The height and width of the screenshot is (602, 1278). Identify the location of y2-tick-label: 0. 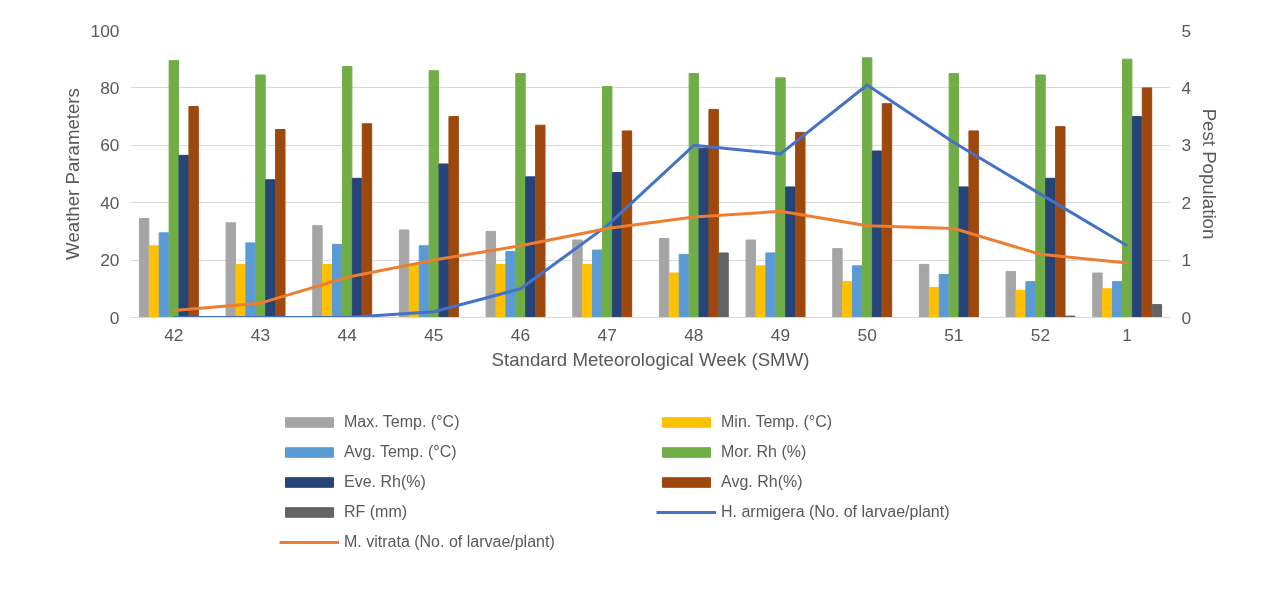
(1186, 317).